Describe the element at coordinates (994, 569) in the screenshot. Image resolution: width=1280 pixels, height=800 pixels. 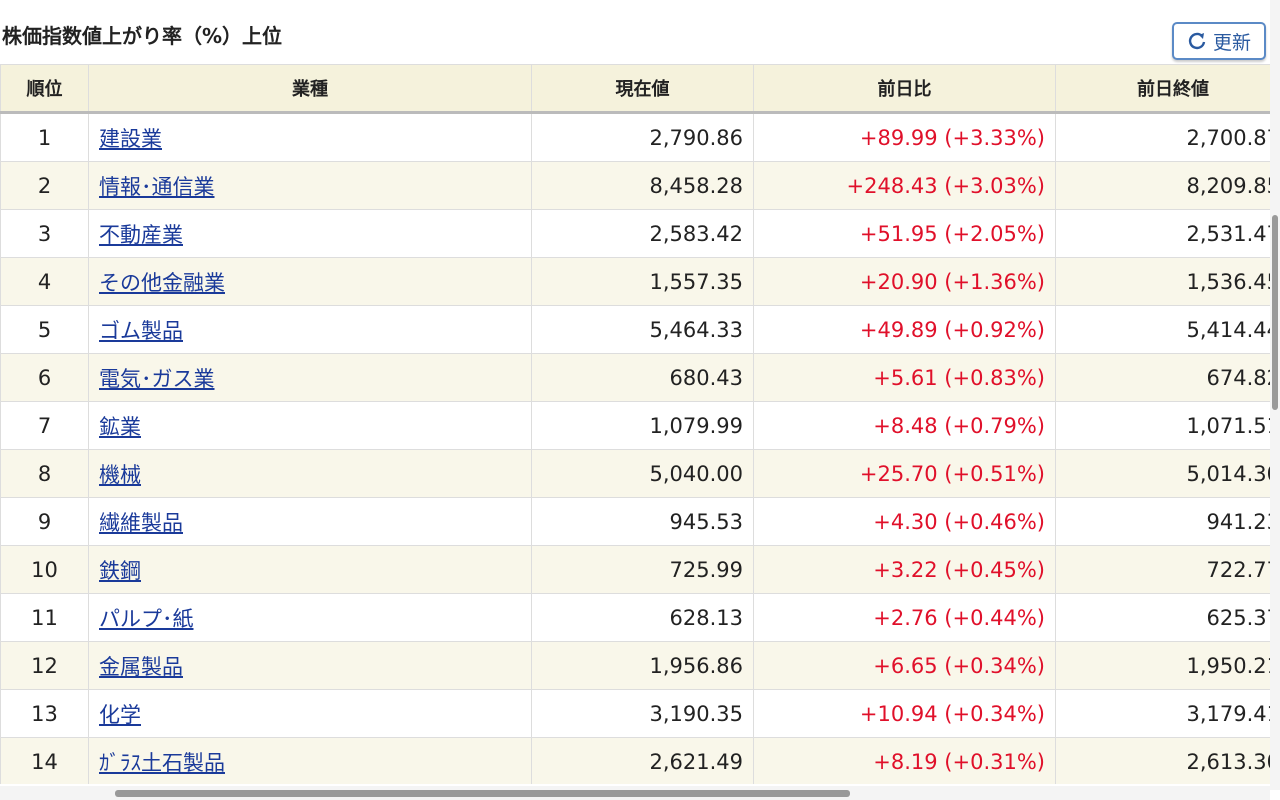
I see `change-pct: (+0.45%)` at that location.